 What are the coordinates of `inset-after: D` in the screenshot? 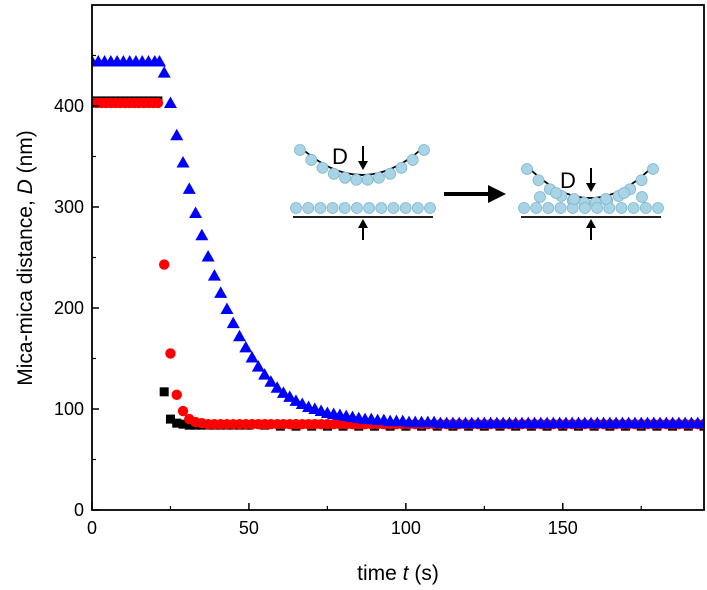 It's located at (591, 201).